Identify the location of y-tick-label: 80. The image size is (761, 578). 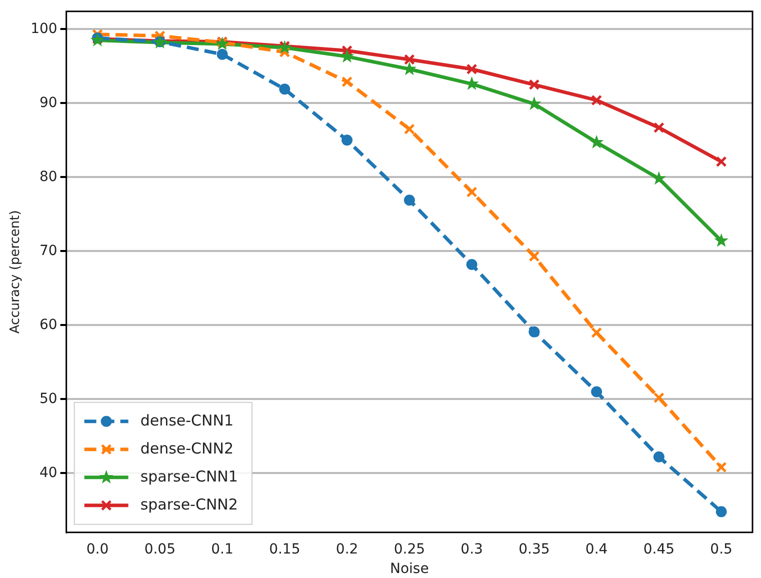
(48, 176).